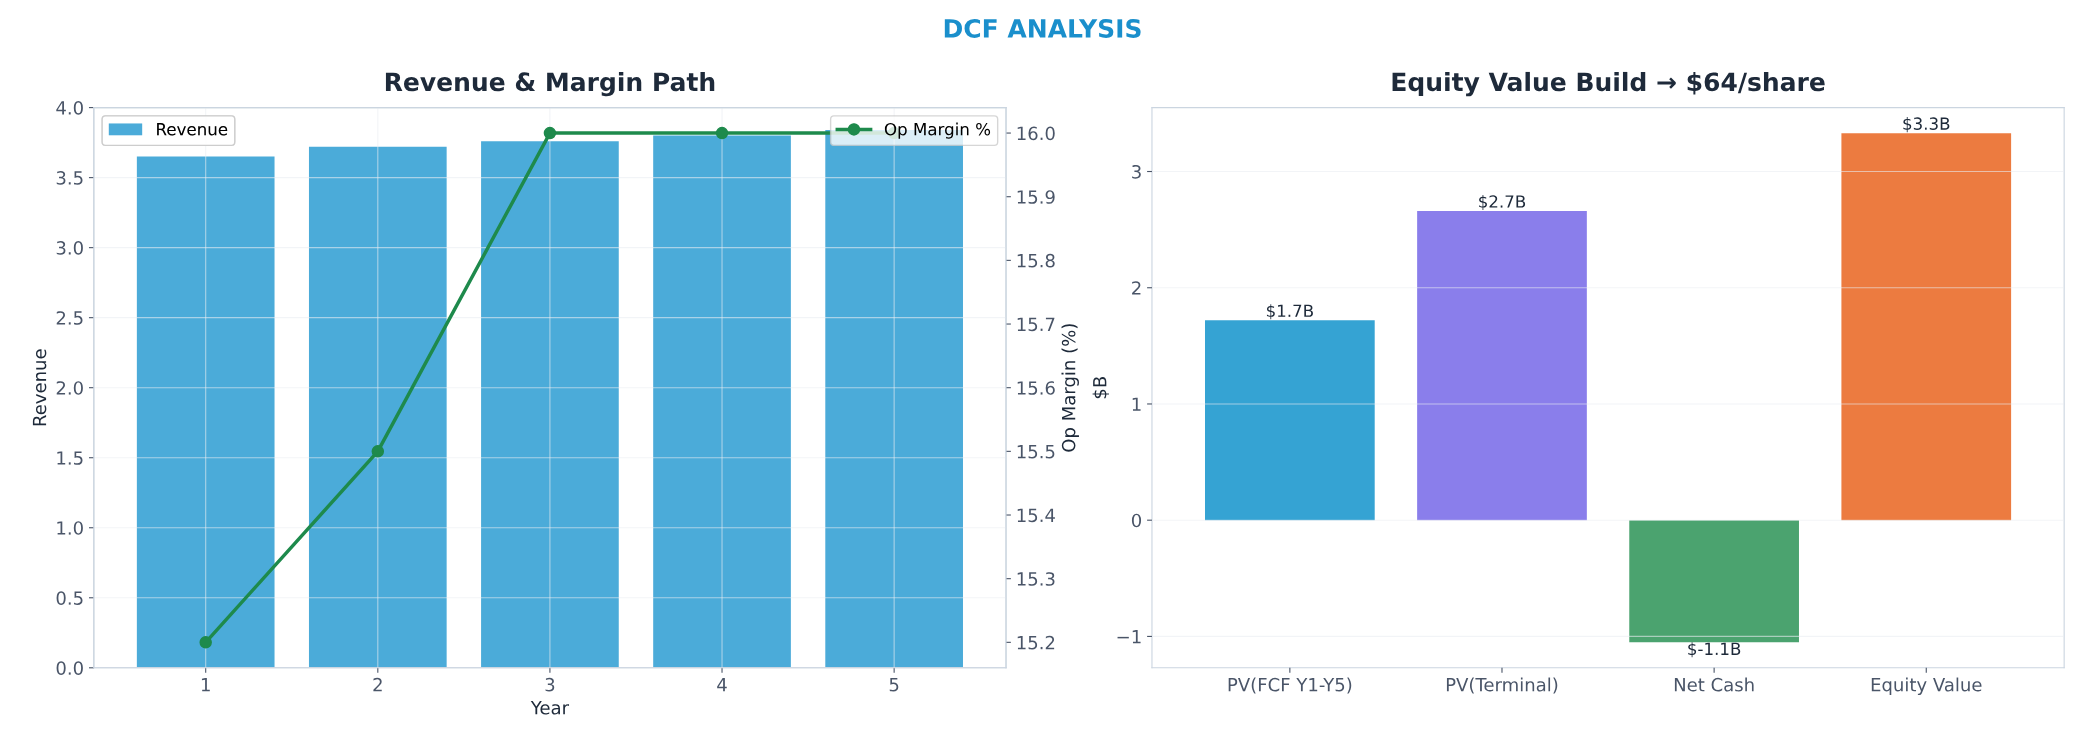 This screenshot has width=2085, height=742. I want to click on x-axis-title: Year, so click(550, 708).